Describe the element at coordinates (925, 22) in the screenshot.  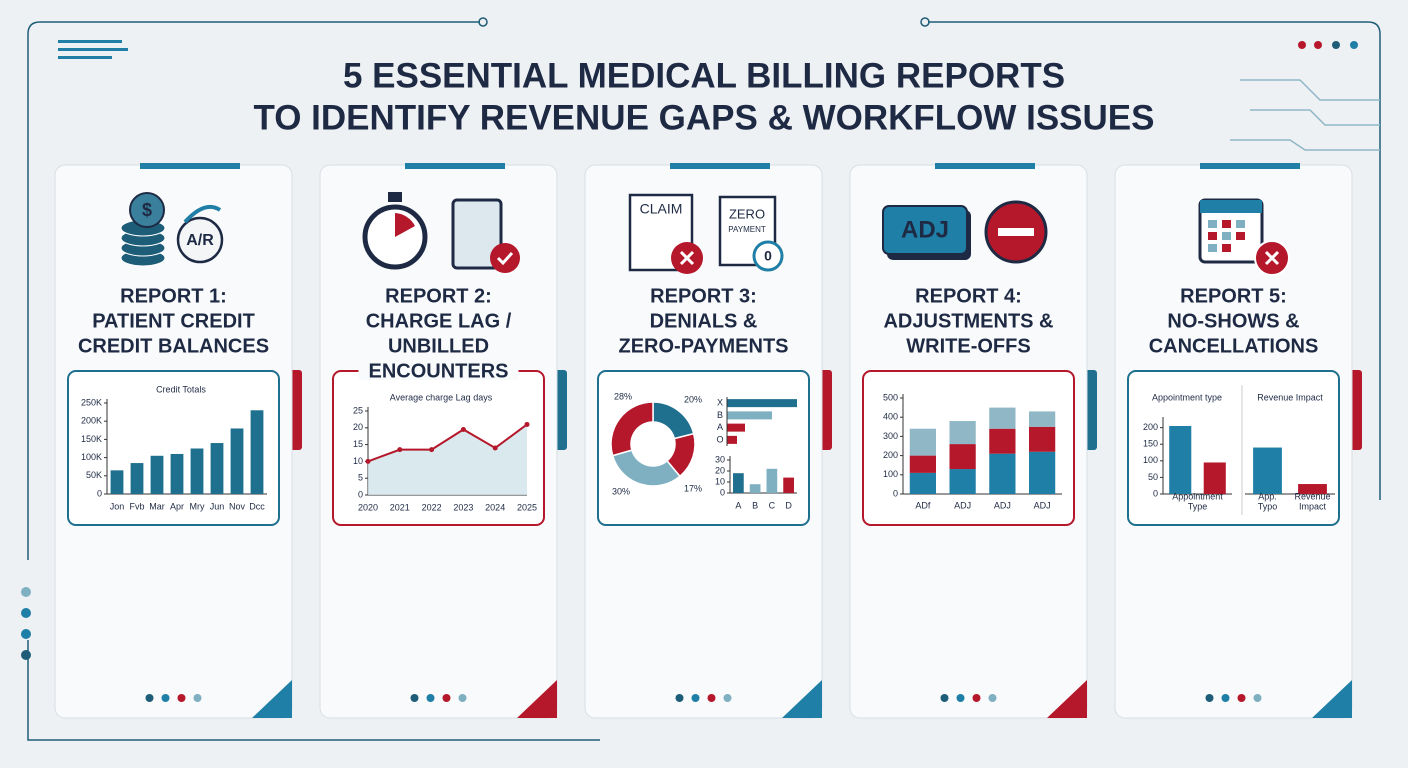
I see `frame-dot` at that location.